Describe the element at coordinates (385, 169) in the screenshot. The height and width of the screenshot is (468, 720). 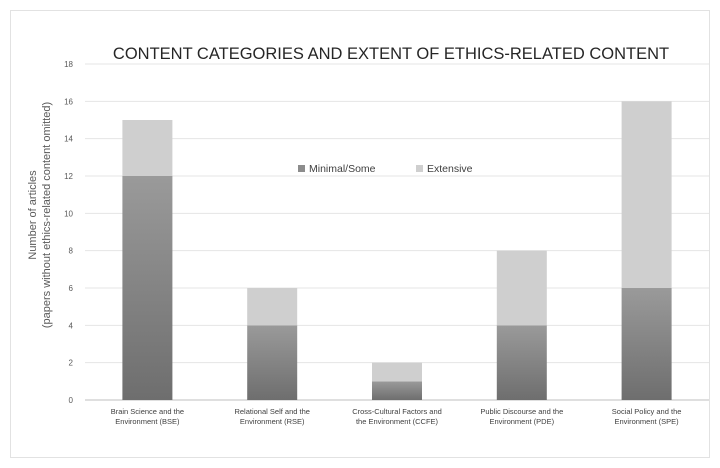
I see `legend: Minimal/Some Extensive` at that location.